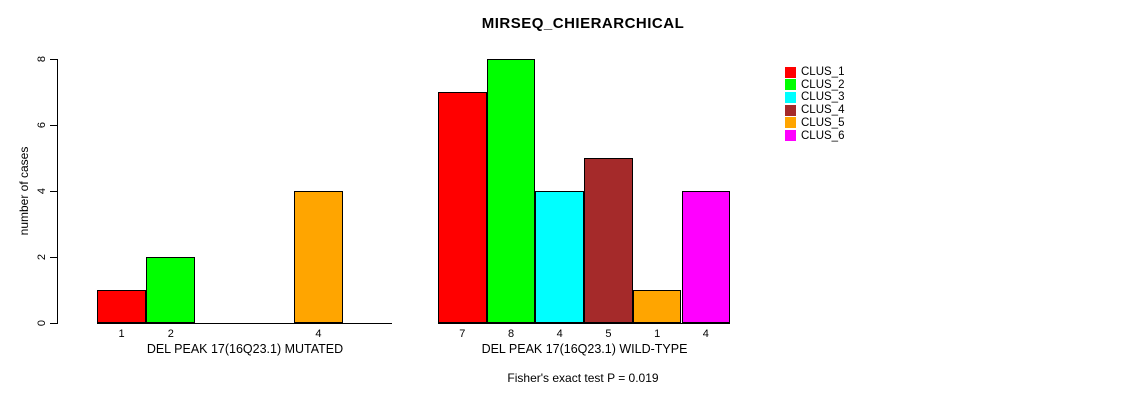 The width and height of the screenshot is (1140, 400). What do you see at coordinates (583, 378) in the screenshot?
I see `fisher-test-annotation: Fisher's exact test P = 0.019` at bounding box center [583, 378].